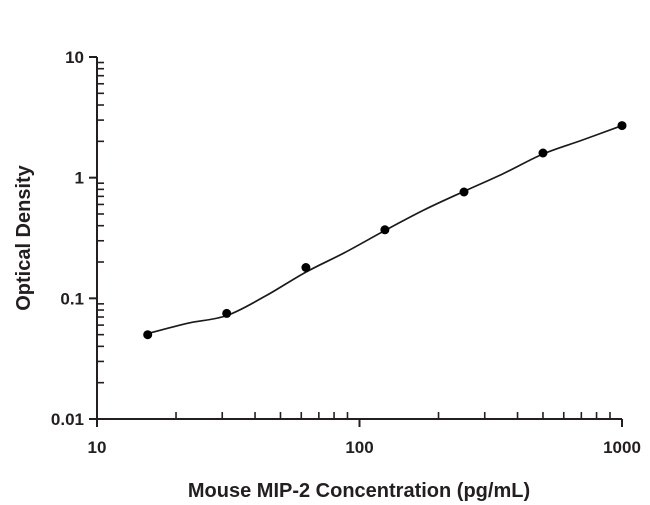 This screenshot has width=650, height=505. What do you see at coordinates (97, 447) in the screenshot?
I see `x-tick-label: 10` at bounding box center [97, 447].